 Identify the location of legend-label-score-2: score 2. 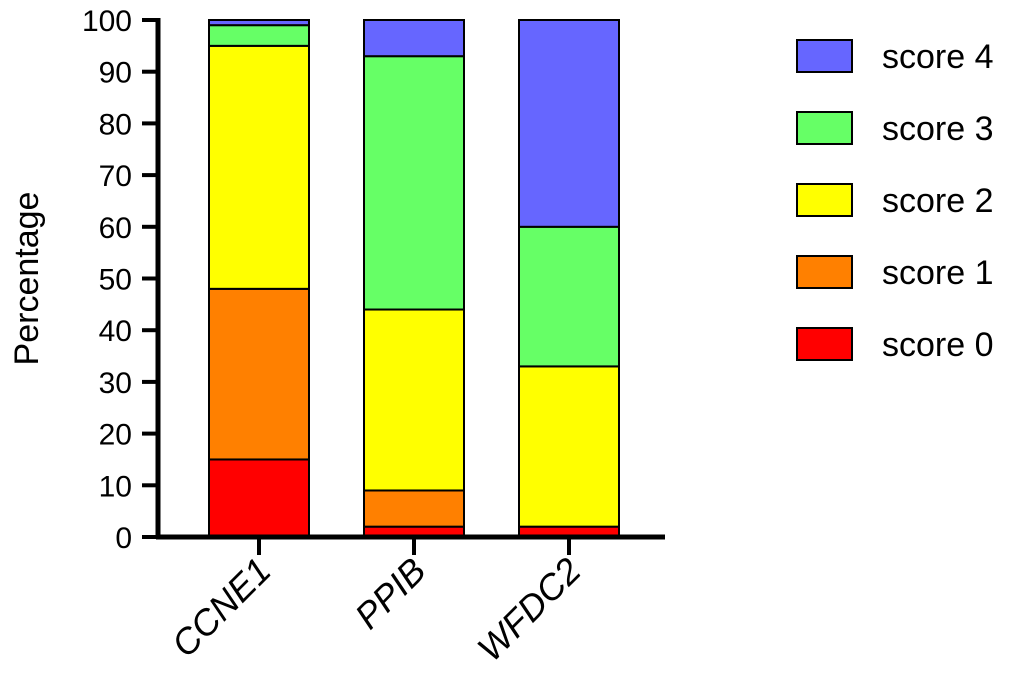
(938, 201).